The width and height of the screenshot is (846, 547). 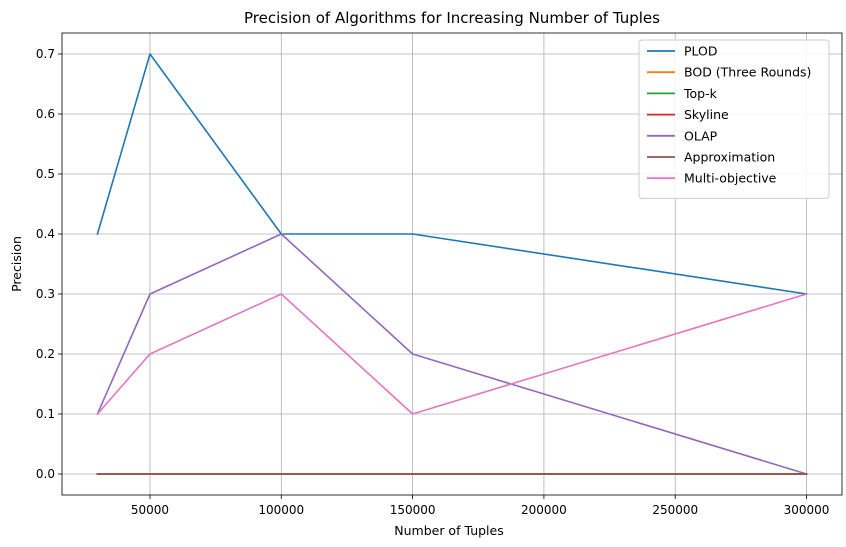 I want to click on legend-label-olap: OLAP, so click(x=701, y=135).